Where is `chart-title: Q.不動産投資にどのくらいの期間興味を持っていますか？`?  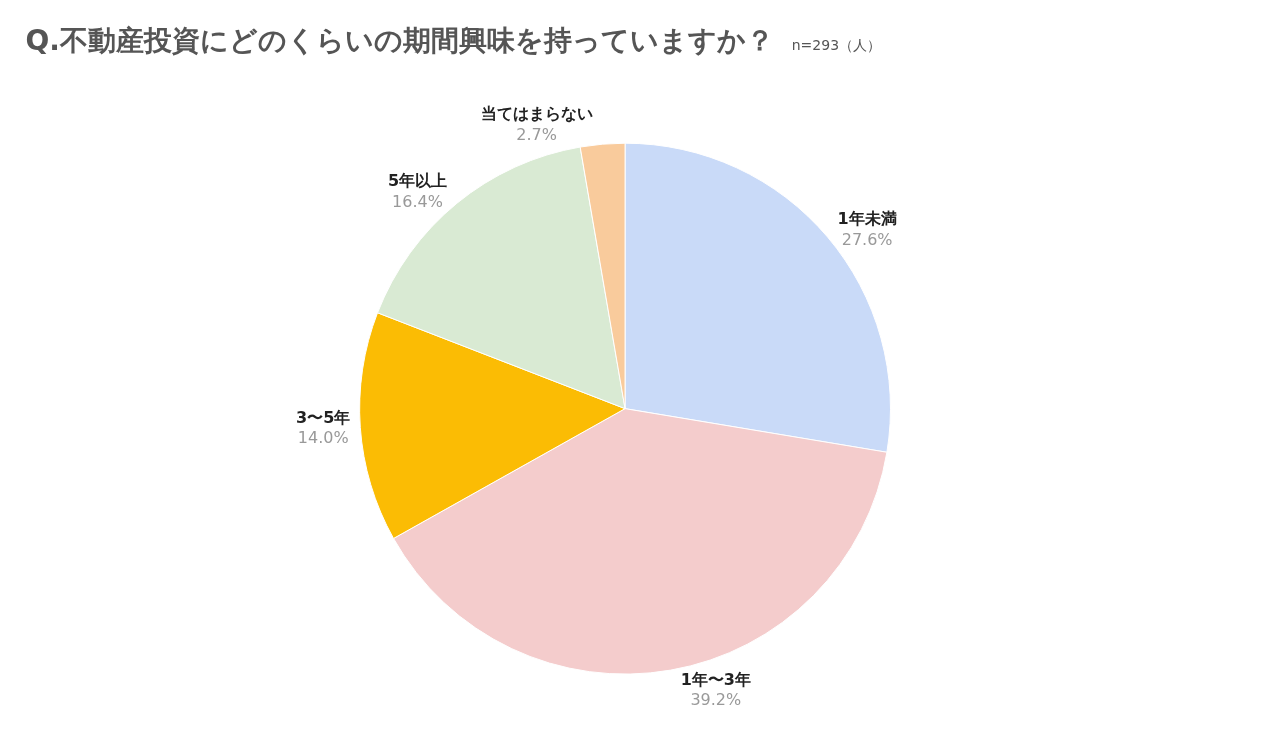
chart-title: Q.不動産投資にどのくらいの期間興味を持っていますか？ is located at coordinates (399, 40).